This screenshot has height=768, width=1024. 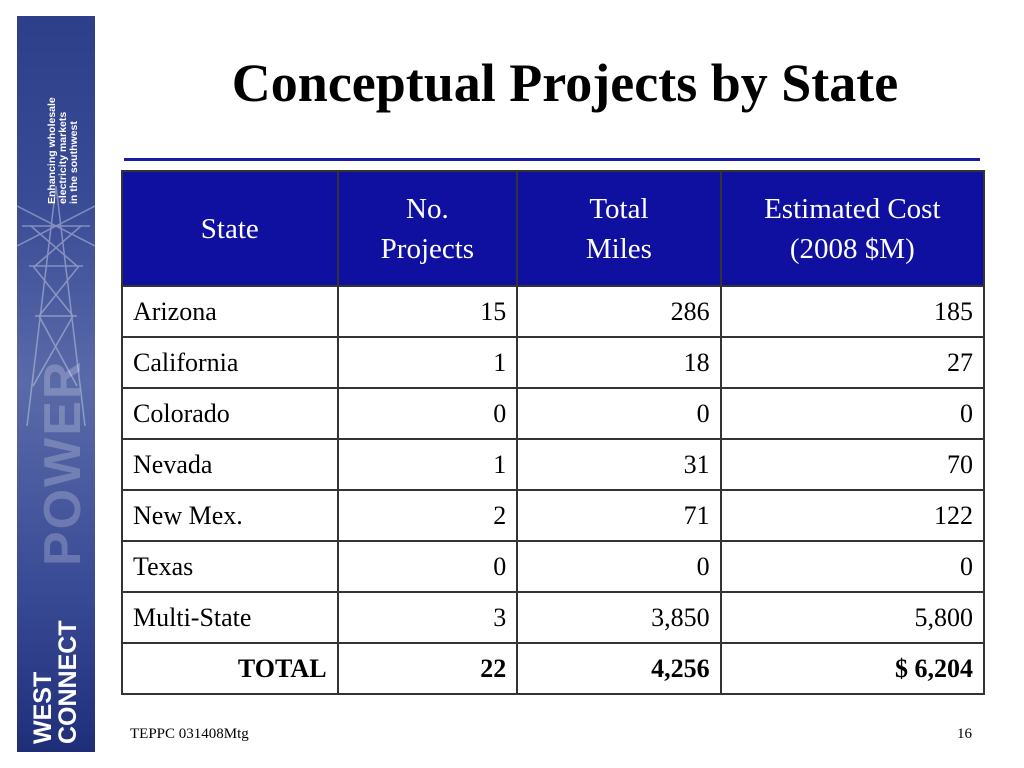 What do you see at coordinates (230, 311) in the screenshot?
I see `cell-state: Arizona` at bounding box center [230, 311].